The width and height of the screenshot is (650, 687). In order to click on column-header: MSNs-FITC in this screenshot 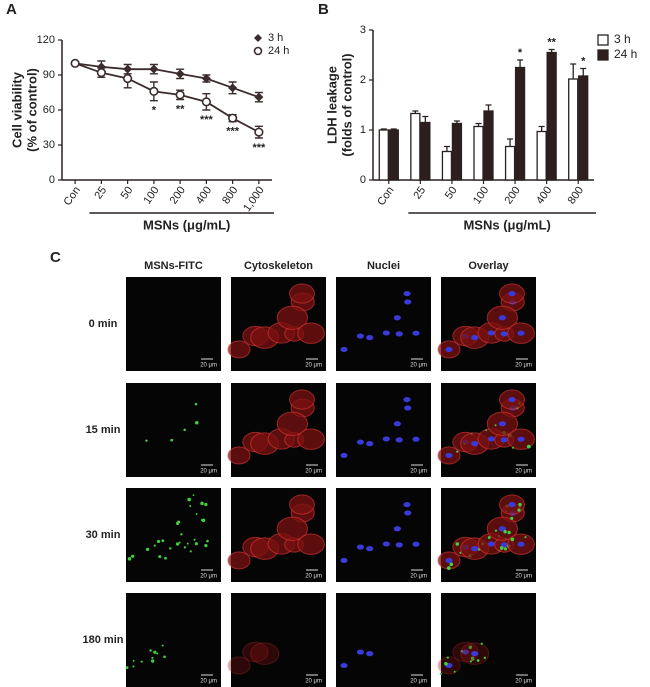, I will do `click(173, 266)`.